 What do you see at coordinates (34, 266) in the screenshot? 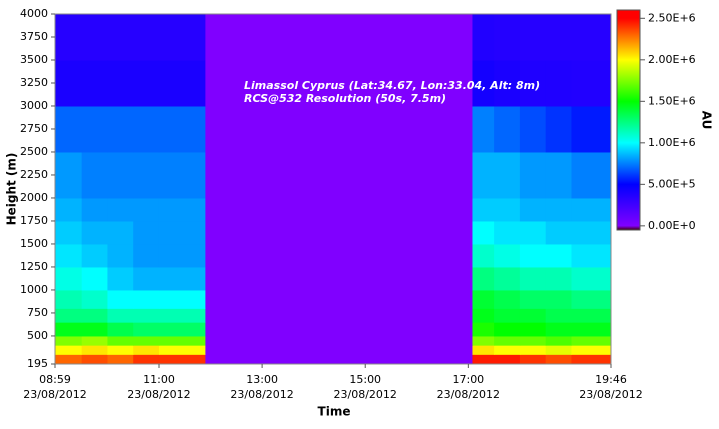
I see `y-tick-label: 1250` at bounding box center [34, 266].